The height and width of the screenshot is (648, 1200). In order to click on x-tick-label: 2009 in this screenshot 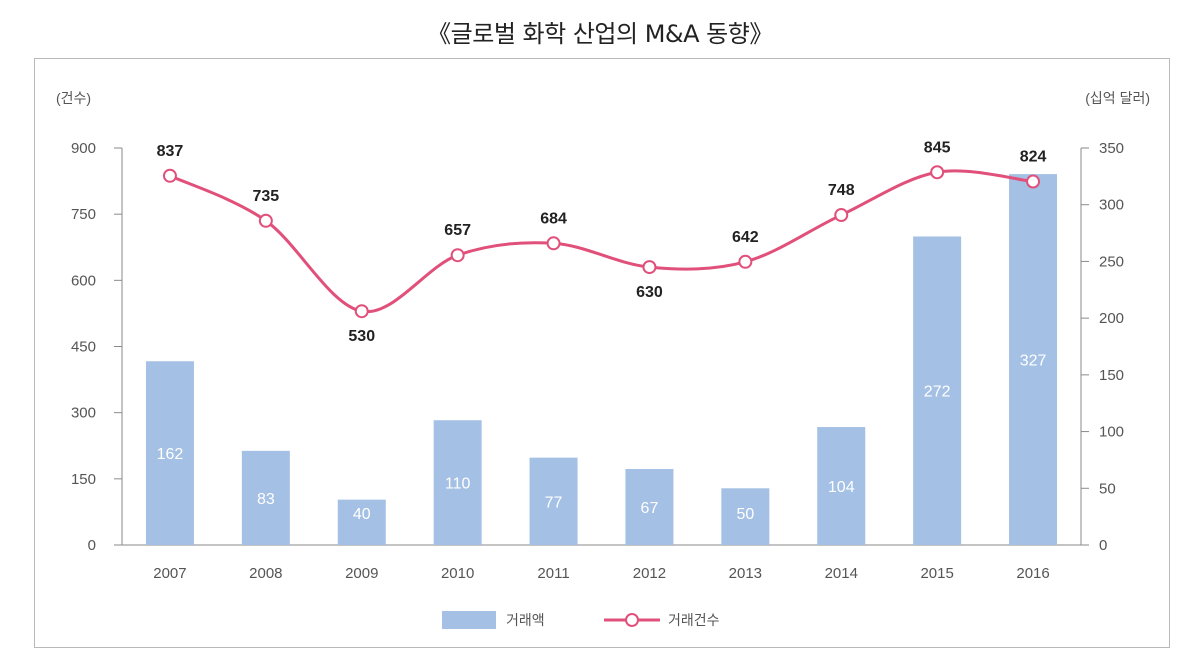, I will do `click(361, 573)`.